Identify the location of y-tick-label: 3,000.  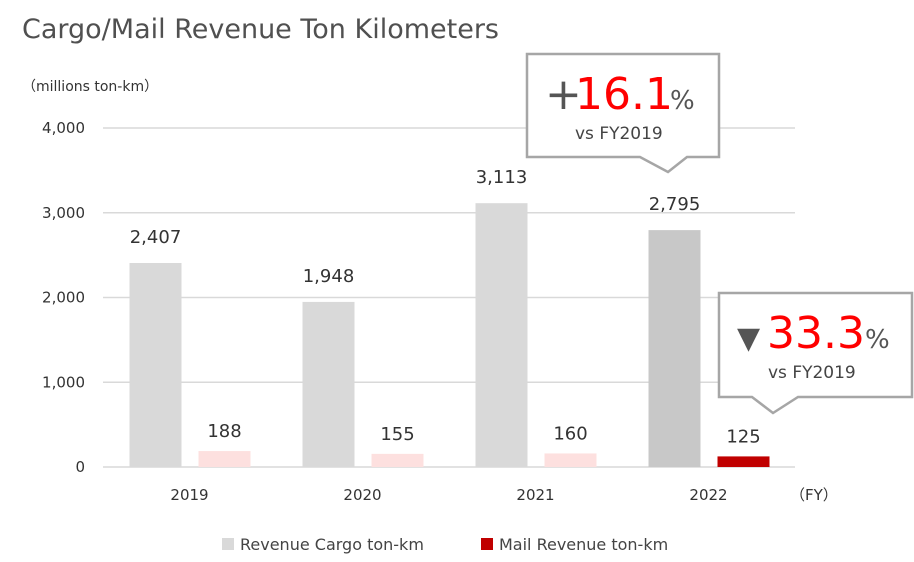
(63, 213).